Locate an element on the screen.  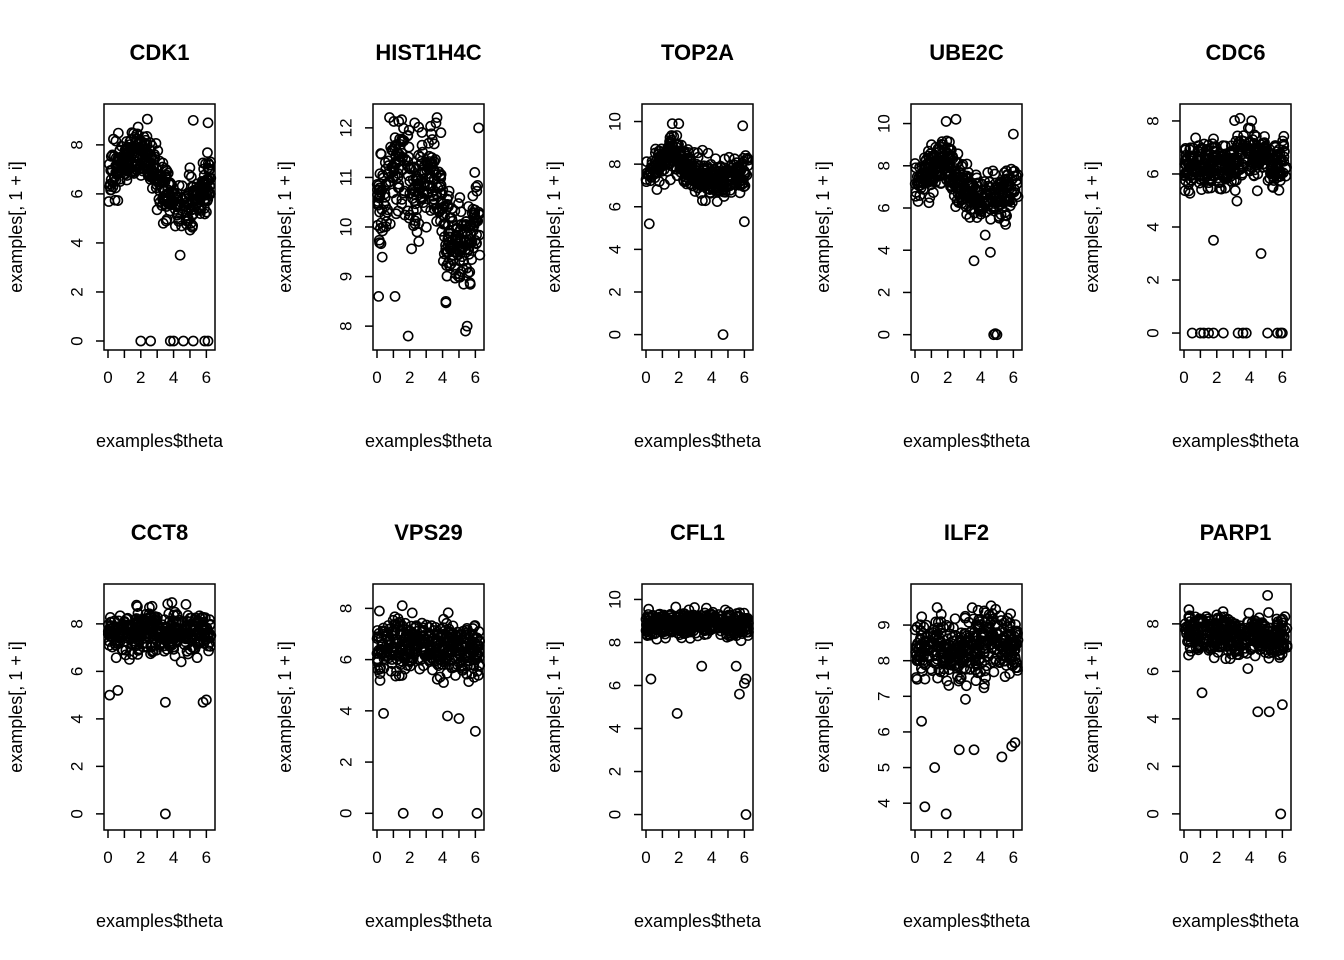
y-axis-label: examples[, 1 + i] is located at coordinates (285, 707).